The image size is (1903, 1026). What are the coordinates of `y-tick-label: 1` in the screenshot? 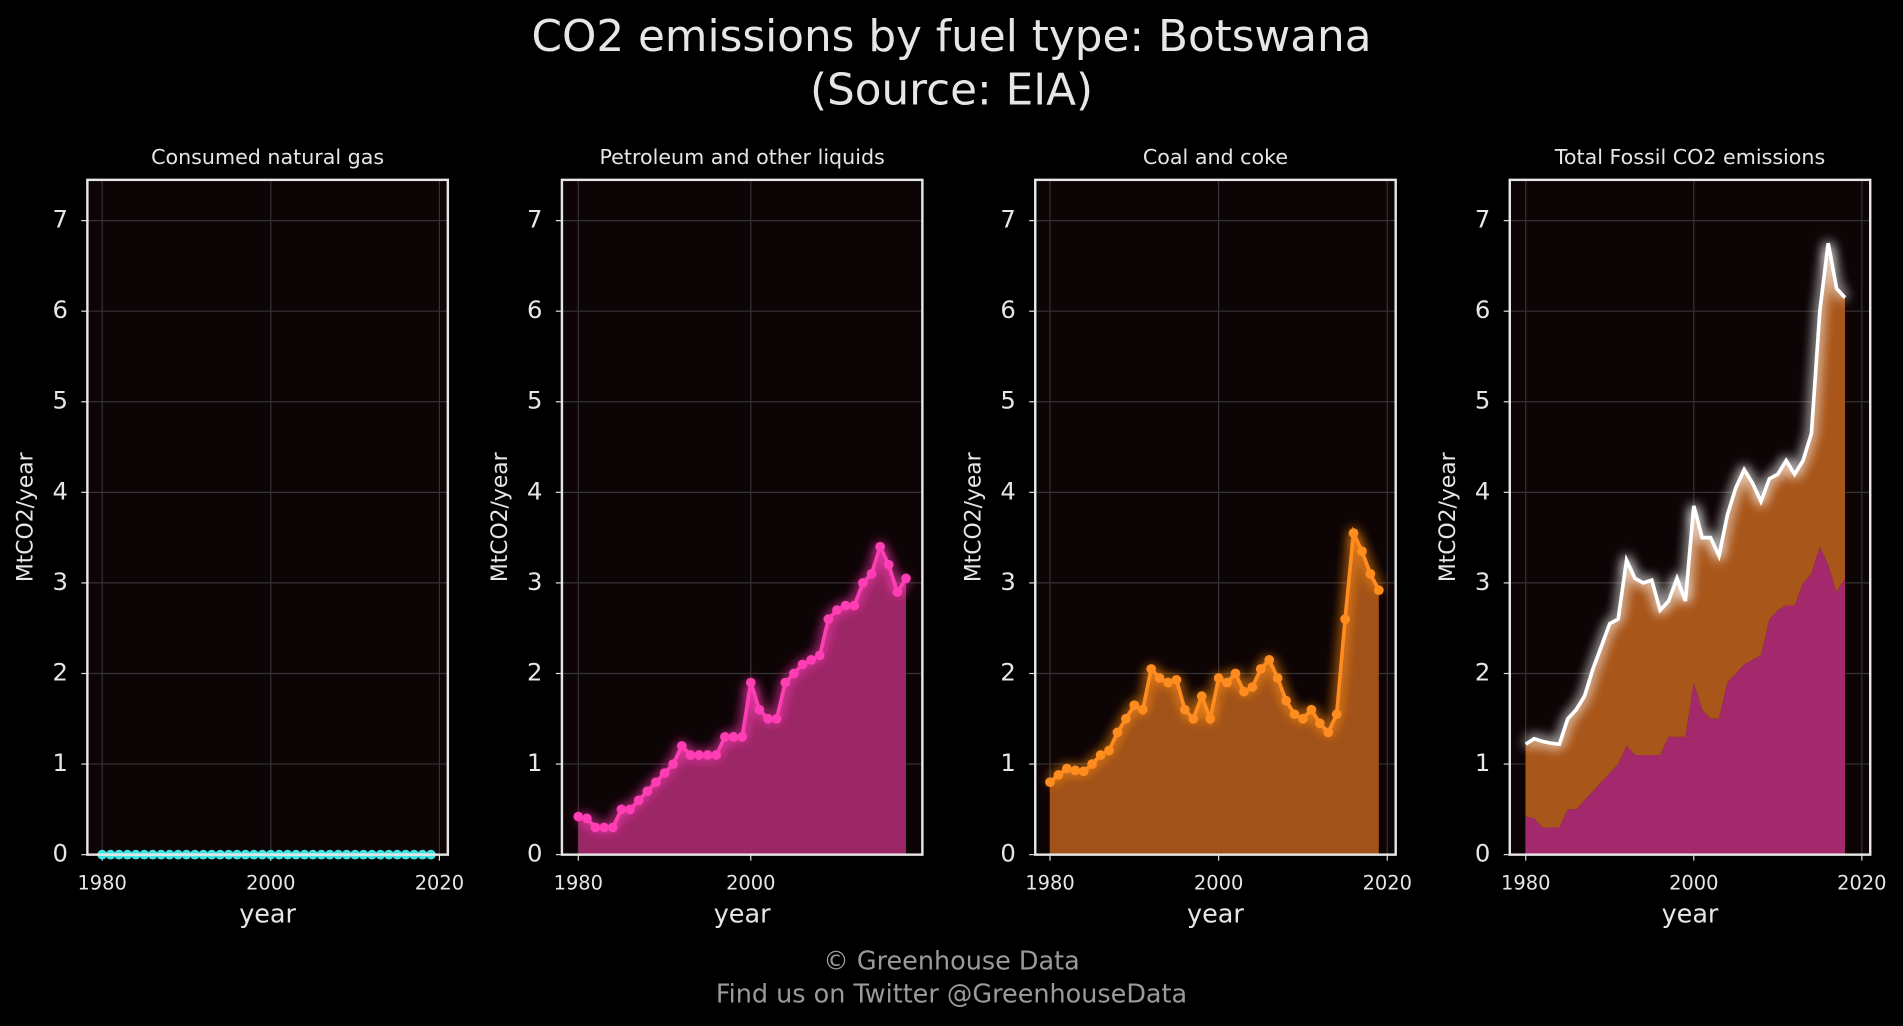 It's located at (1007, 762).